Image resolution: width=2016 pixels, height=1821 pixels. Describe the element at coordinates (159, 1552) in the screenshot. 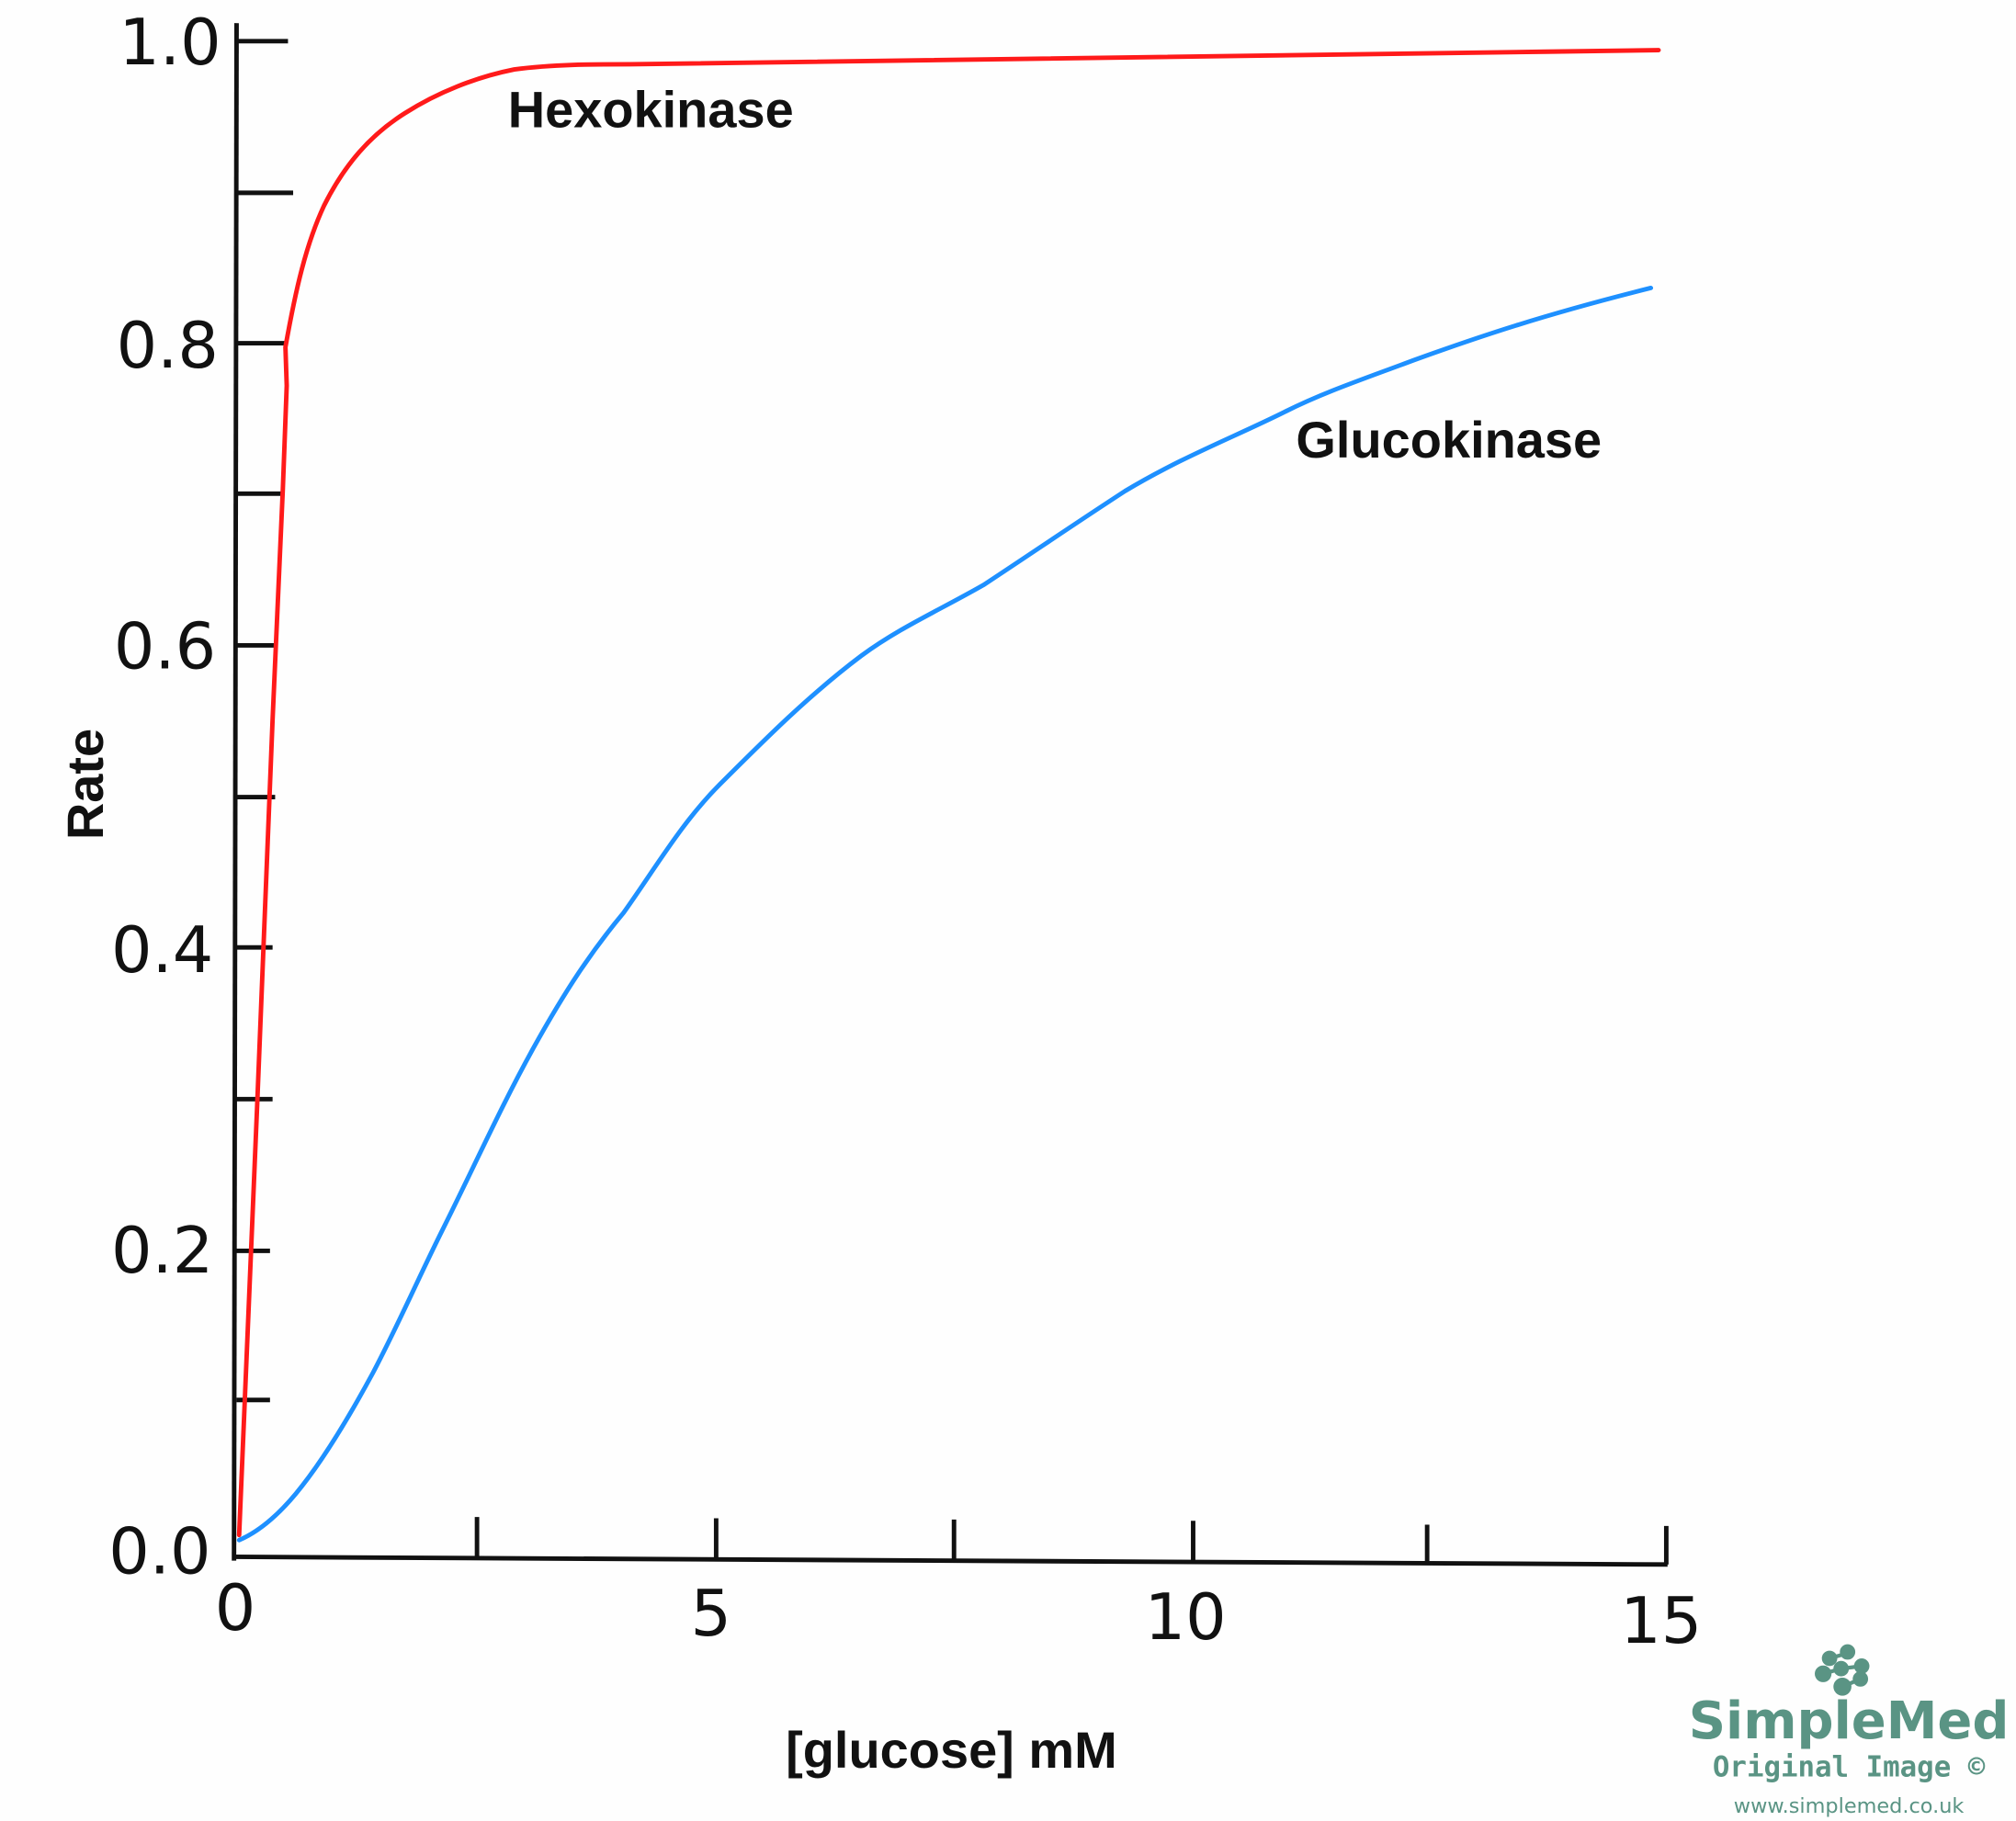

I see `y-tick-label-0.0: 0.0` at that location.